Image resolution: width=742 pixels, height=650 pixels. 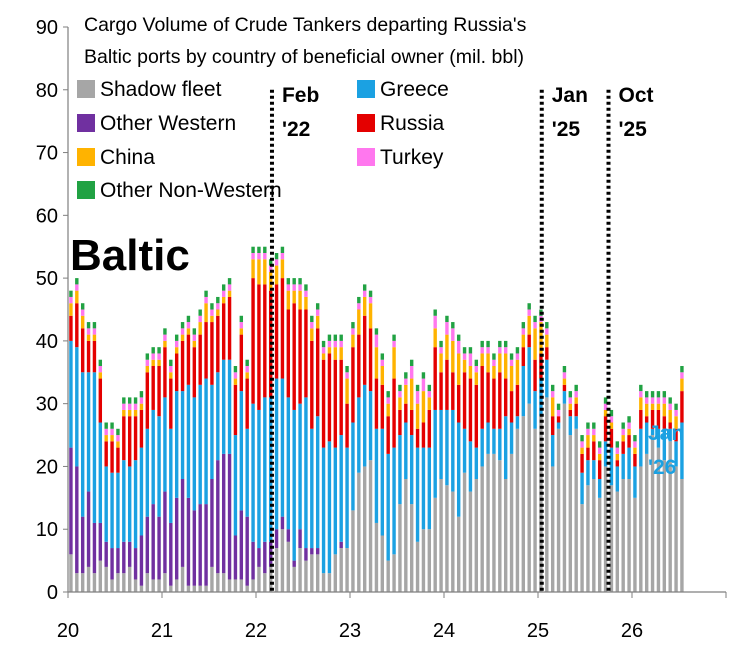 I want to click on event-label: Oct, so click(x=636, y=95).